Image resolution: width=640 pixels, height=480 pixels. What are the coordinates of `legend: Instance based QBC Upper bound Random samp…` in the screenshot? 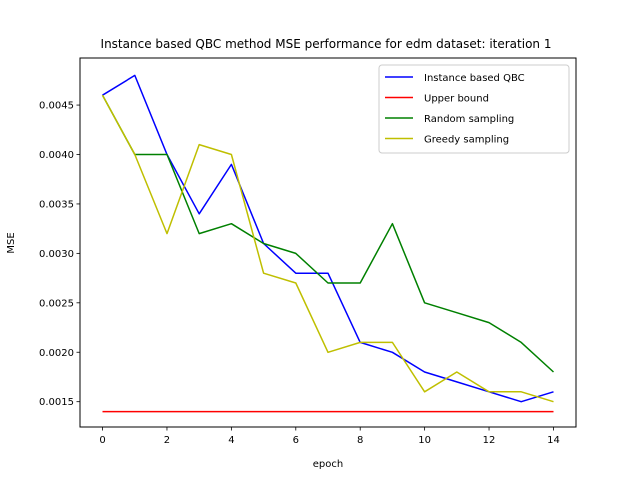 It's located at (474, 109).